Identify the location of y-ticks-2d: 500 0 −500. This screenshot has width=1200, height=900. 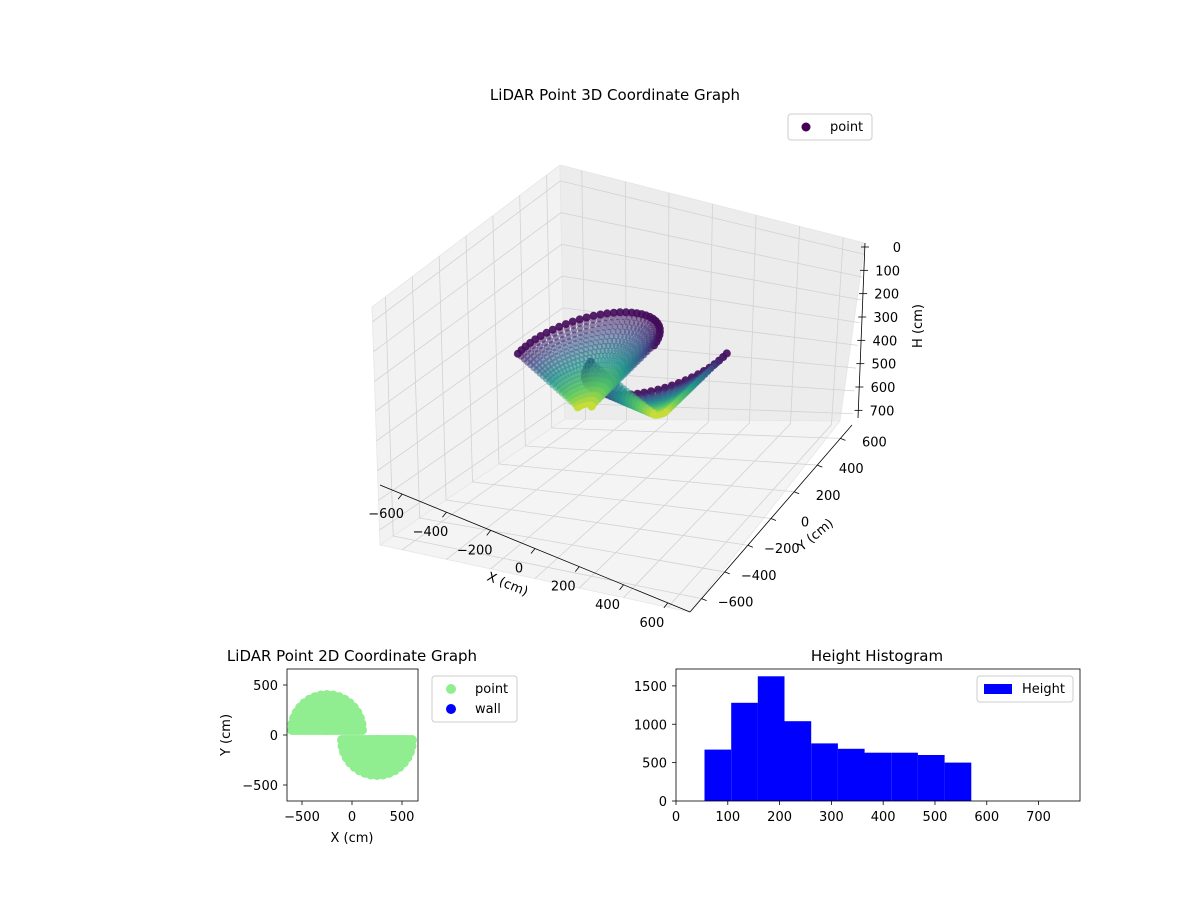
(264, 736).